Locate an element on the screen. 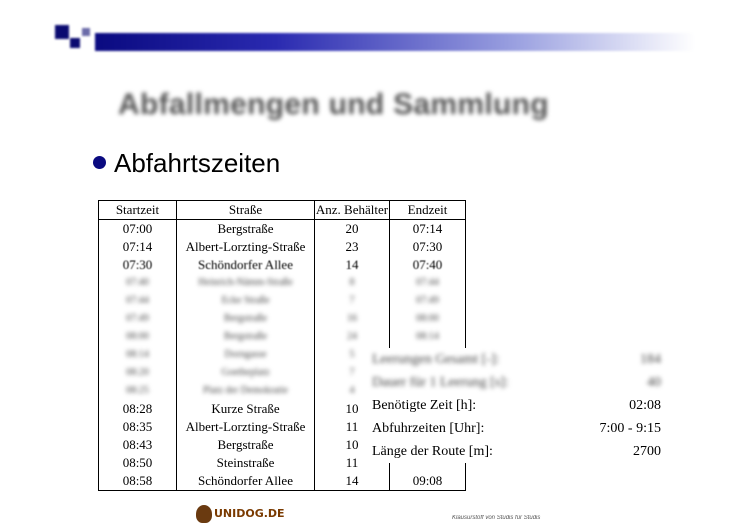 The height and width of the screenshot is (531, 750). summary-value: 7:00 - 9:15 is located at coordinates (630, 428).